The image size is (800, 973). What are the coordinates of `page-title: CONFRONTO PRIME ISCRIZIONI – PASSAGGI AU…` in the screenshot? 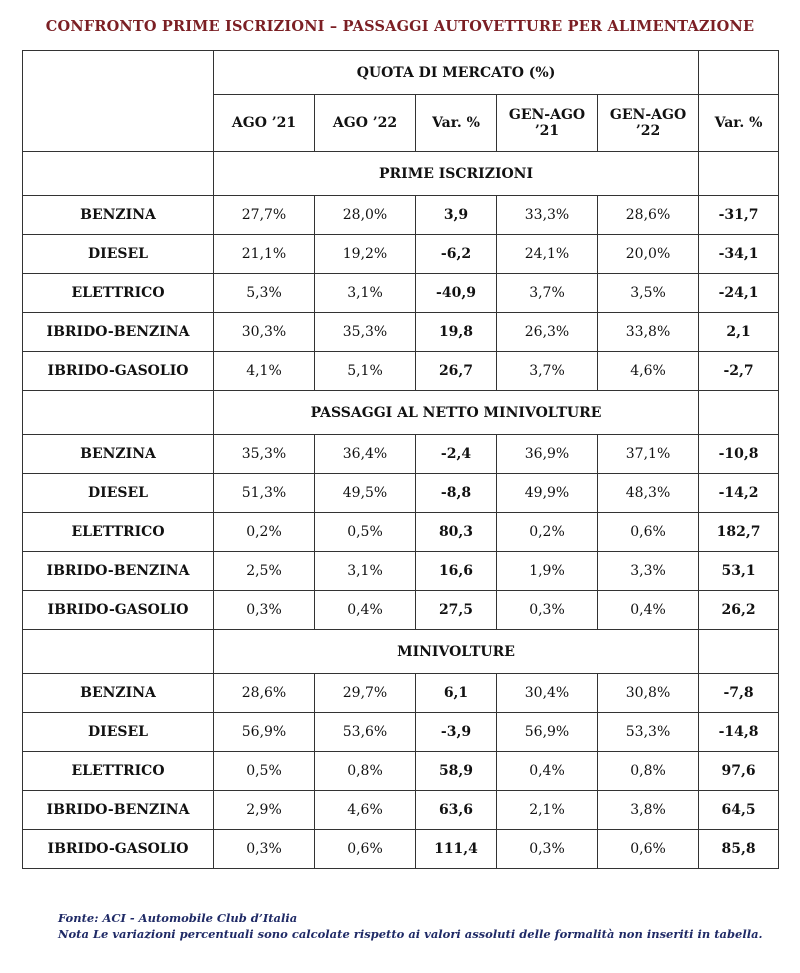 It's located at (400, 26).